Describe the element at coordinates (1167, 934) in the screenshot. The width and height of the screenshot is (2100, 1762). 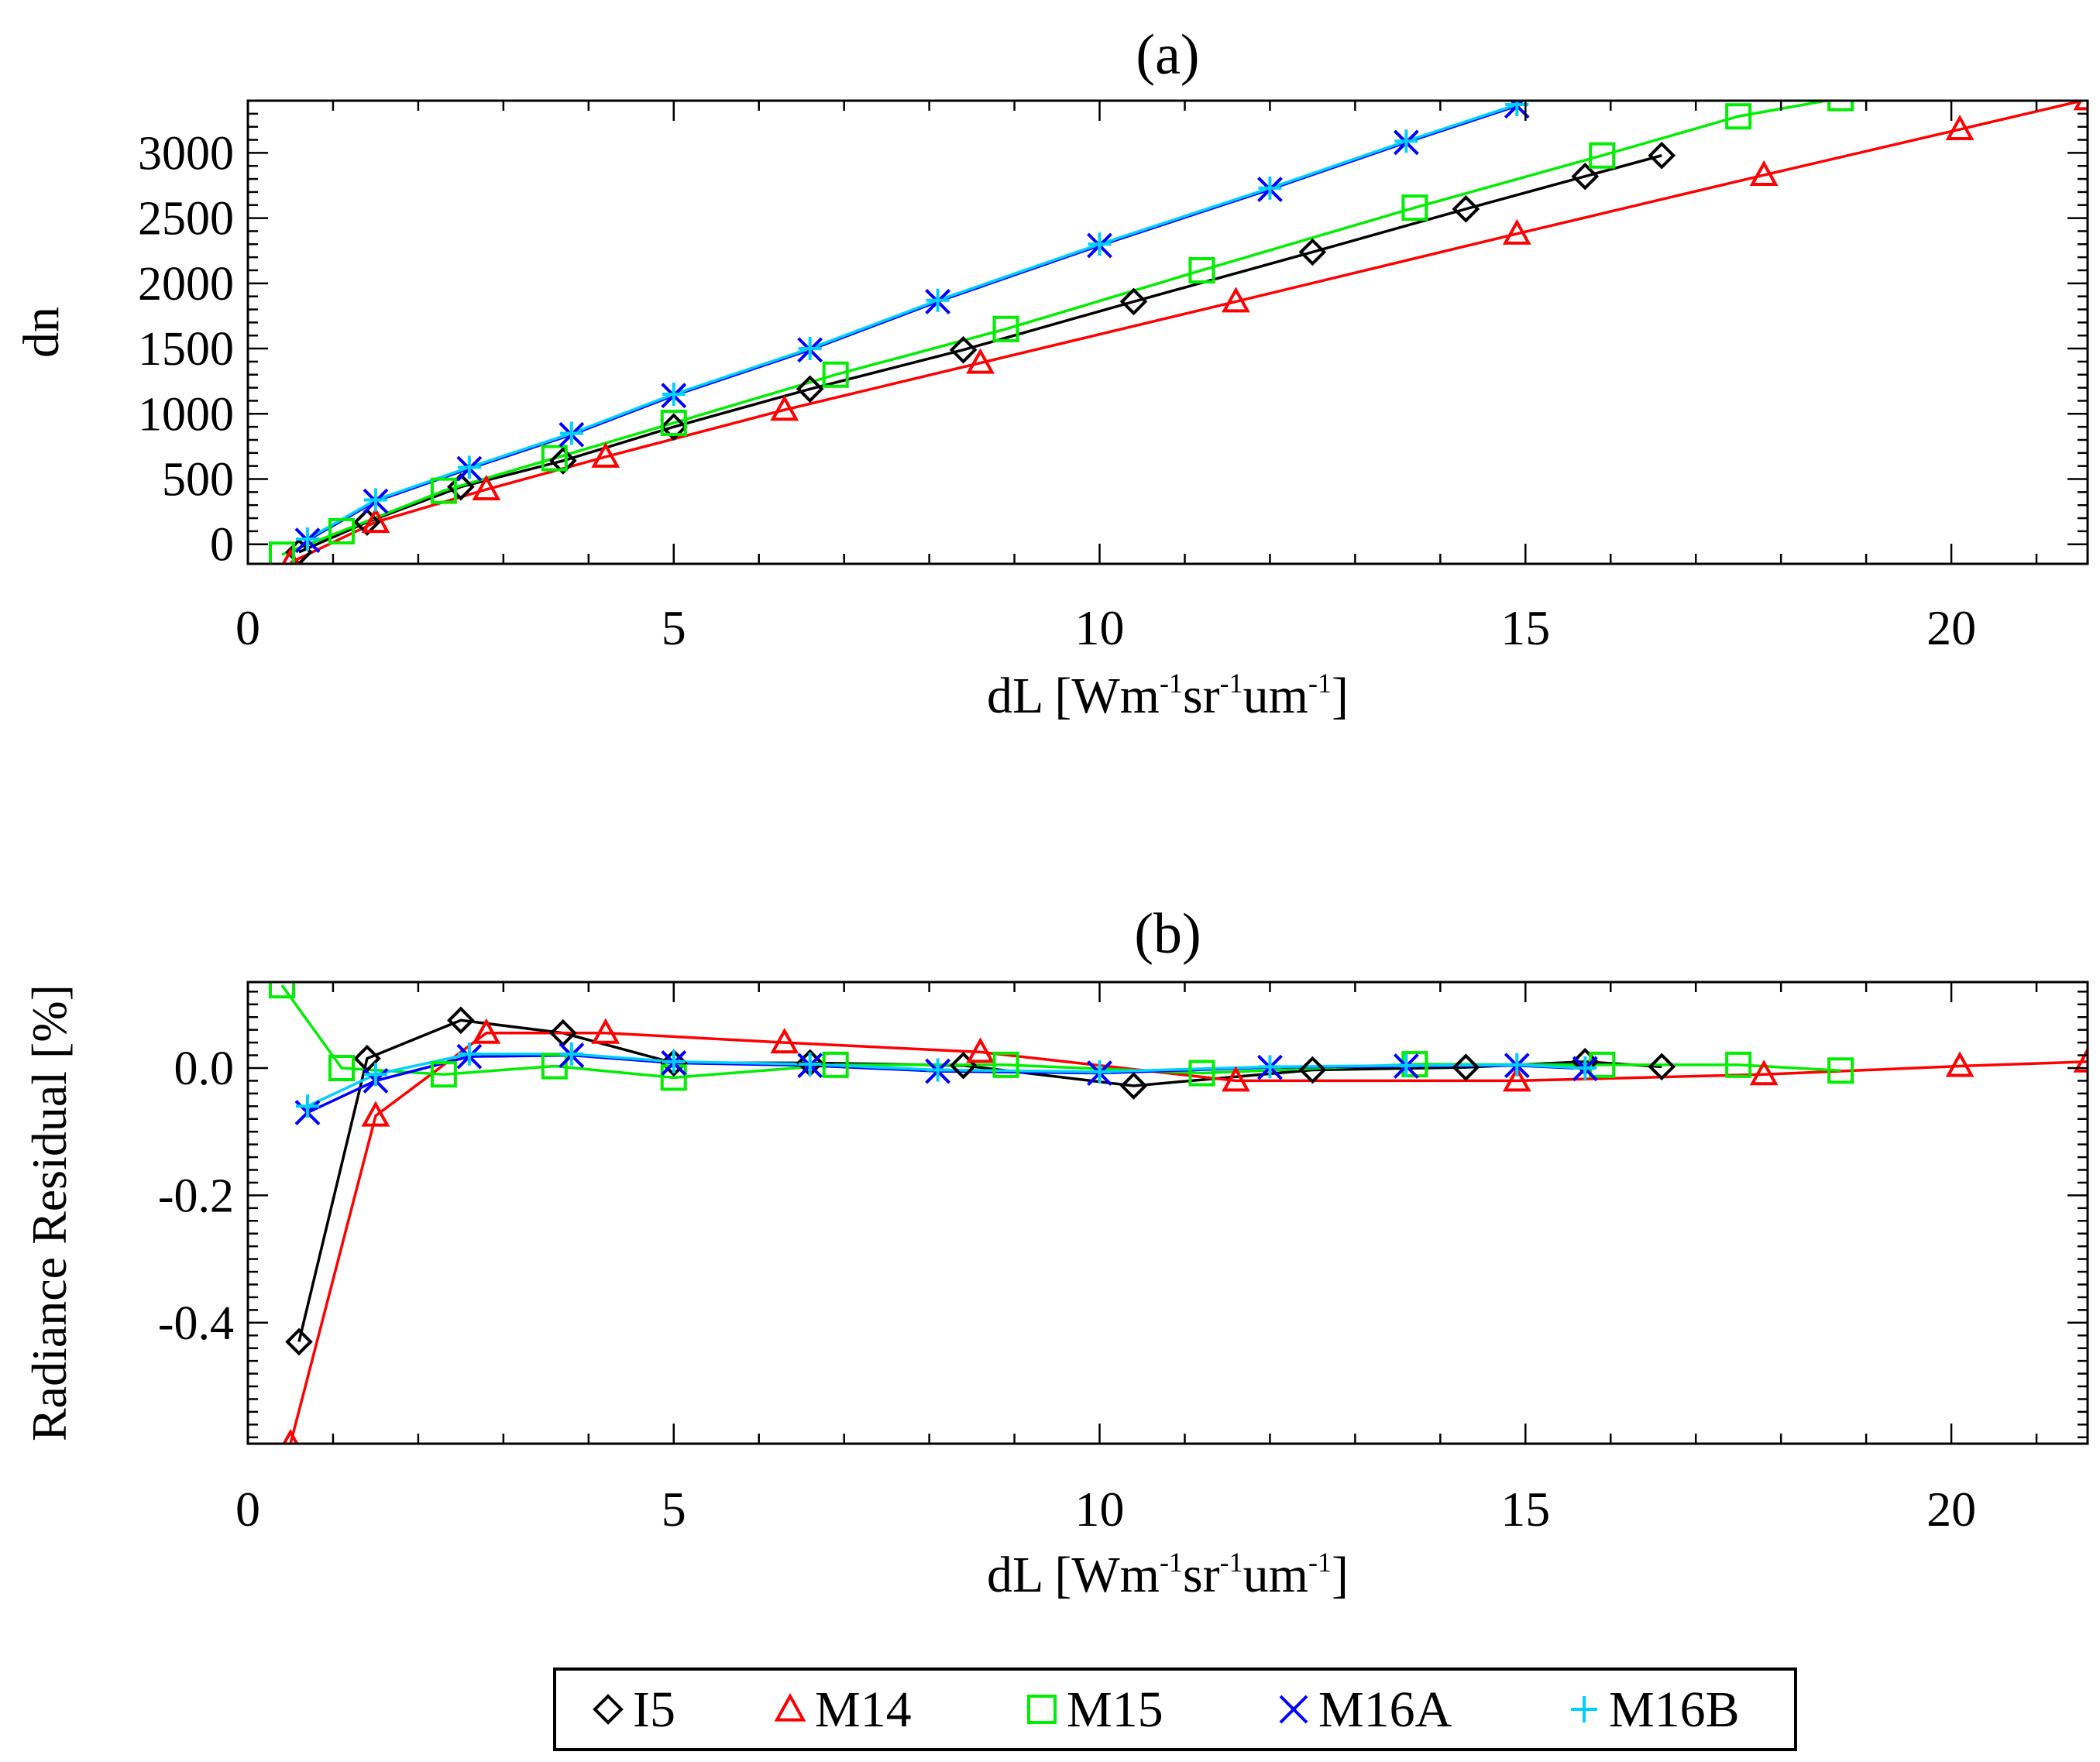
I see `panel-b-title: (b)` at that location.